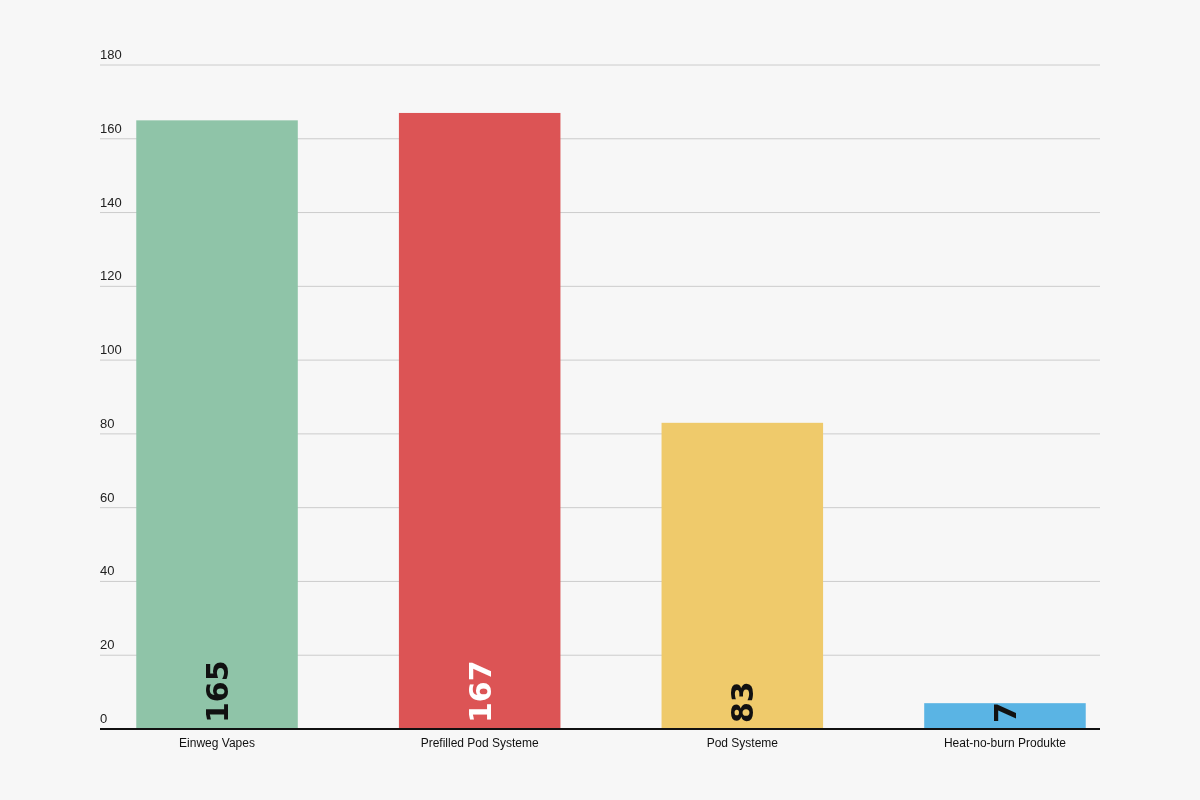  What do you see at coordinates (111, 350) in the screenshot?
I see `y-tick-label: 100` at bounding box center [111, 350].